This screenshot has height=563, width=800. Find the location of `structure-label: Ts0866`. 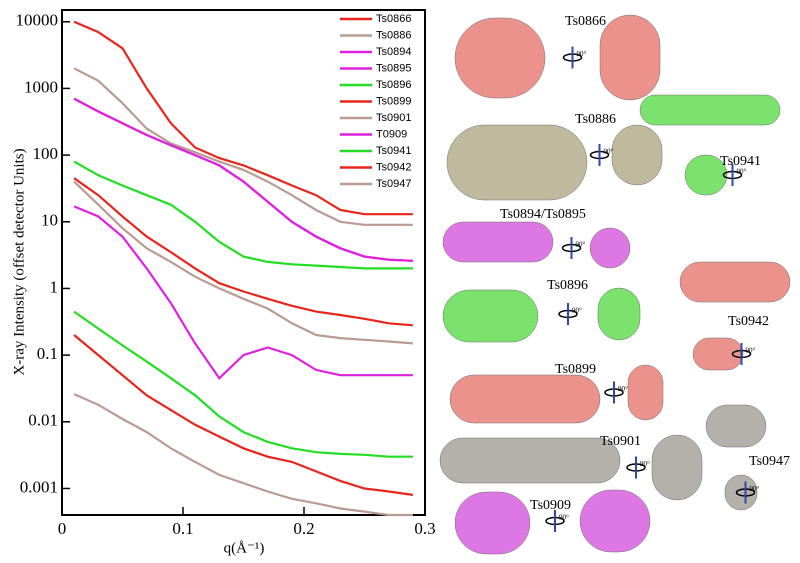

structure-label: Ts0866 is located at coordinates (585, 21).